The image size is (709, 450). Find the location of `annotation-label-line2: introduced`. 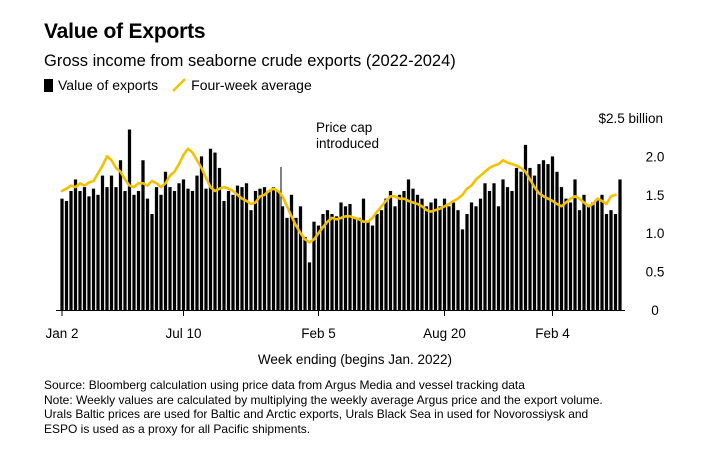

annotation-label-line2: introduced is located at coordinates (347, 143).